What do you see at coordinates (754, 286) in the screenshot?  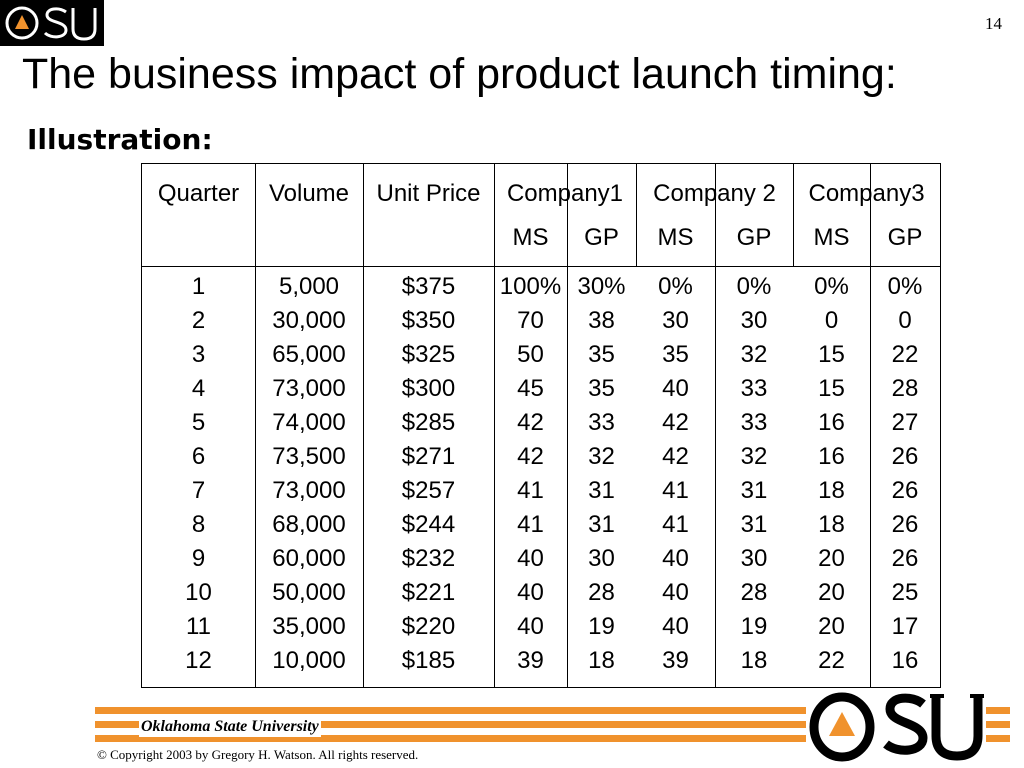 I see `cell-company2-gp: 0%` at bounding box center [754, 286].